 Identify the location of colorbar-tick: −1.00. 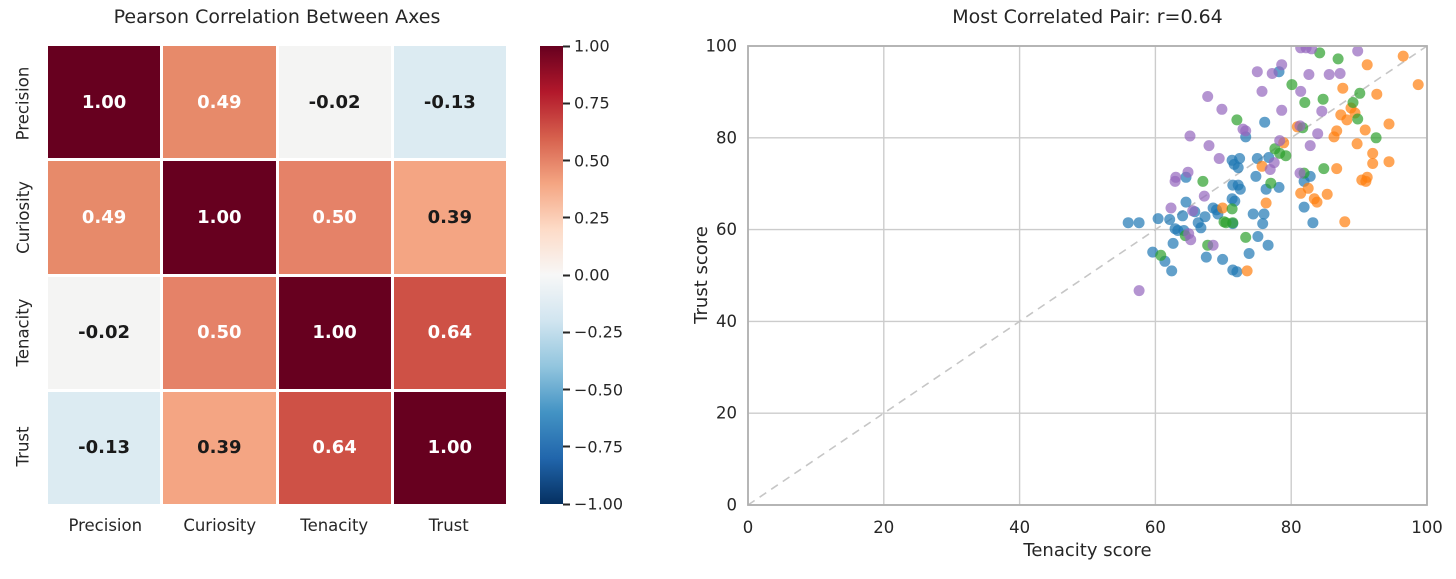
(593, 504).